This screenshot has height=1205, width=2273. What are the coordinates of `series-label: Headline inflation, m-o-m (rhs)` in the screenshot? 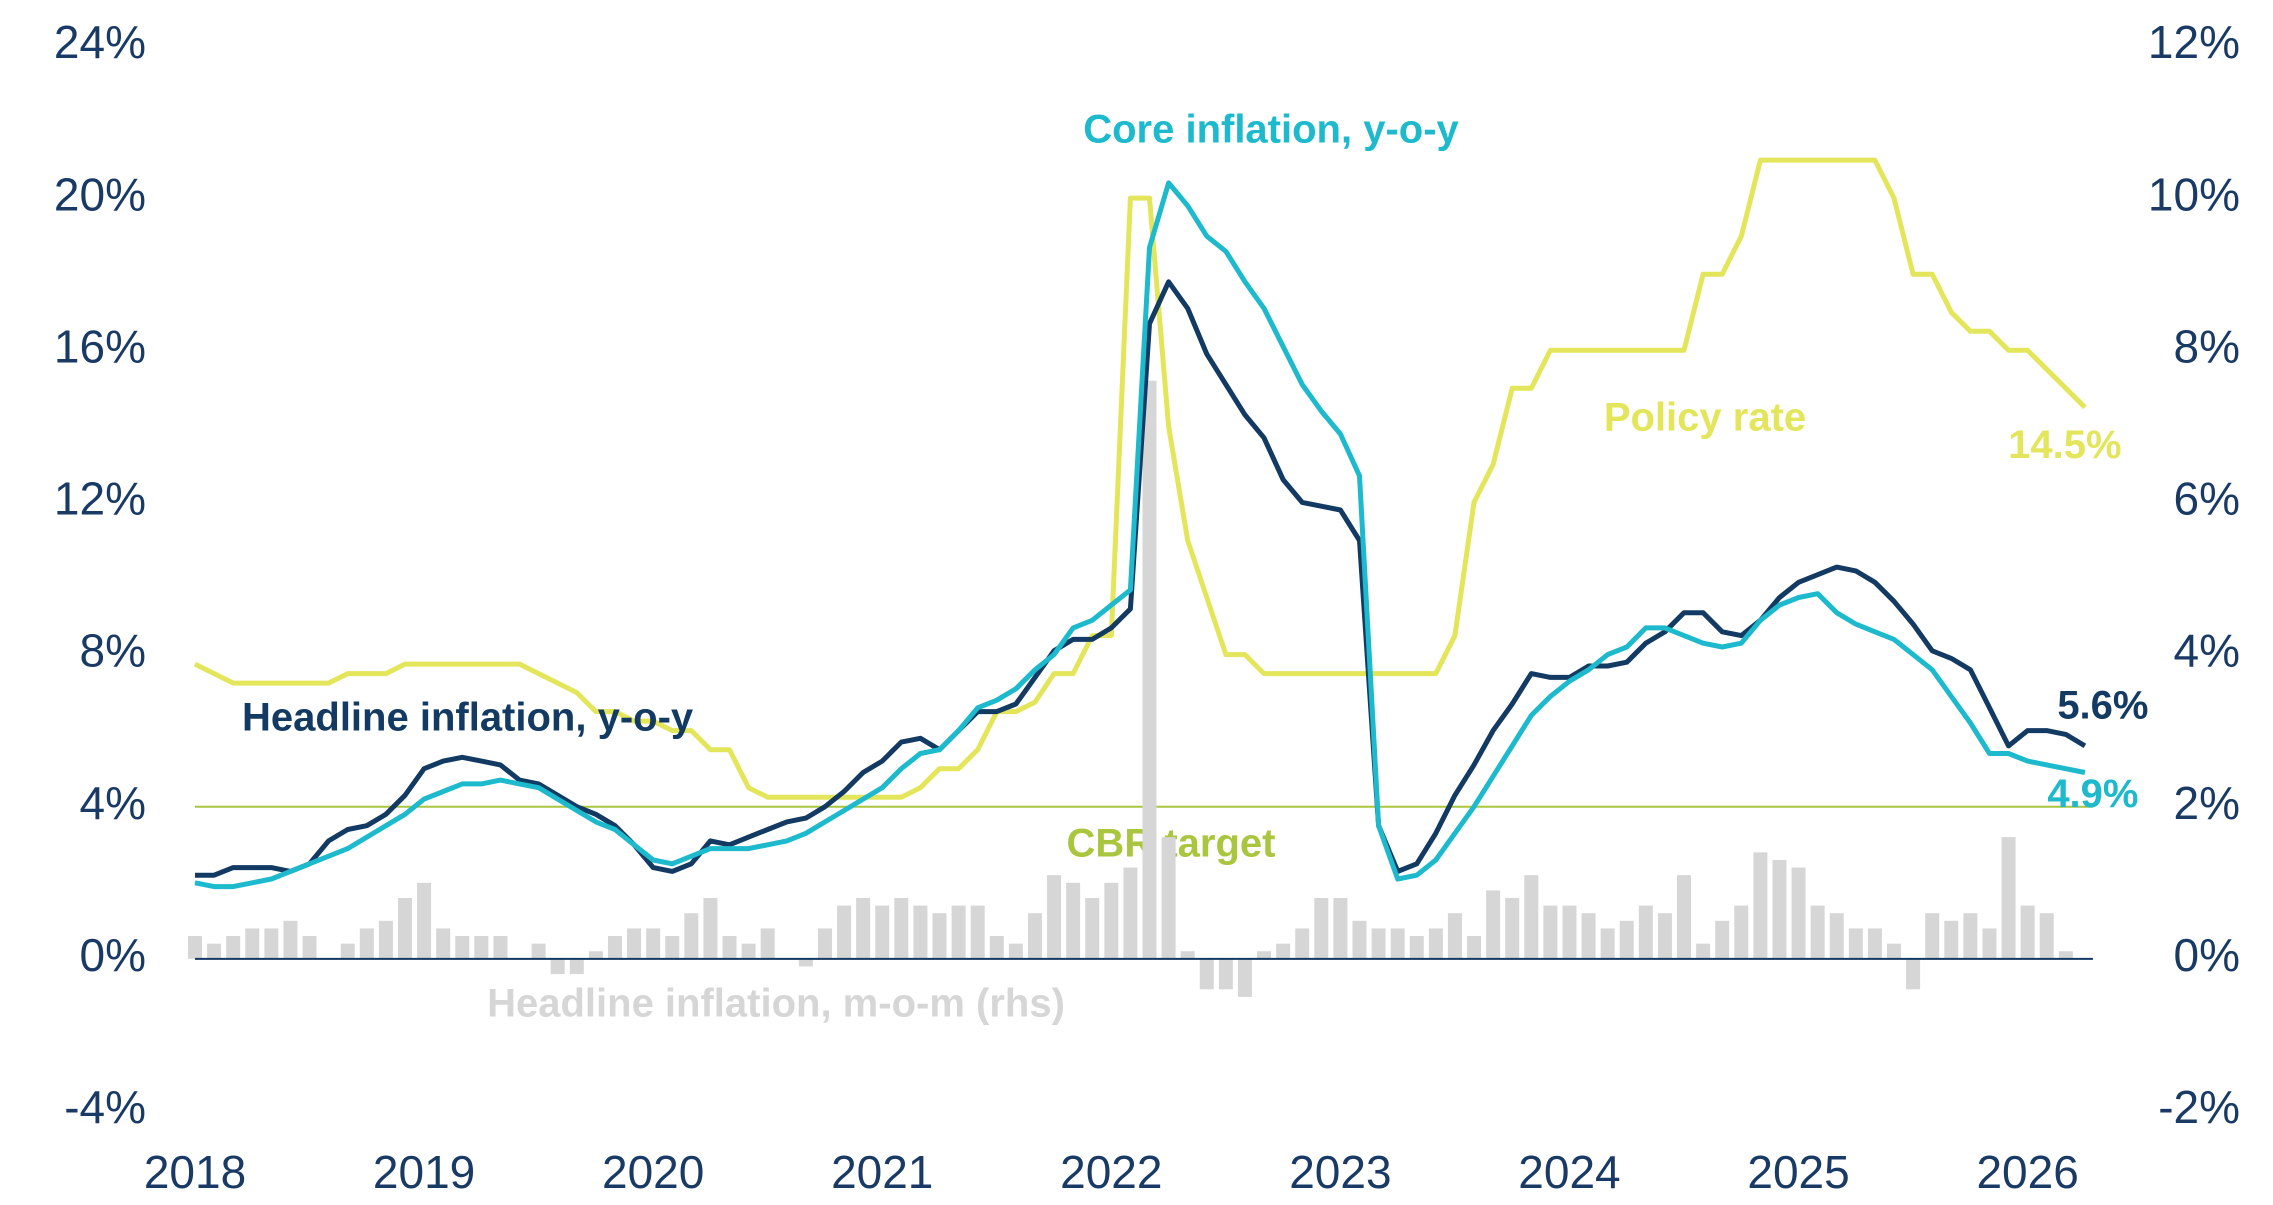 It's located at (776, 1004).